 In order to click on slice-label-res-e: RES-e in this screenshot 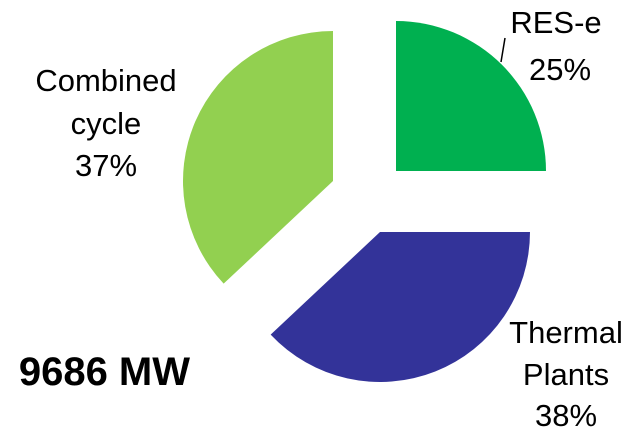, I will do `click(555, 22)`.